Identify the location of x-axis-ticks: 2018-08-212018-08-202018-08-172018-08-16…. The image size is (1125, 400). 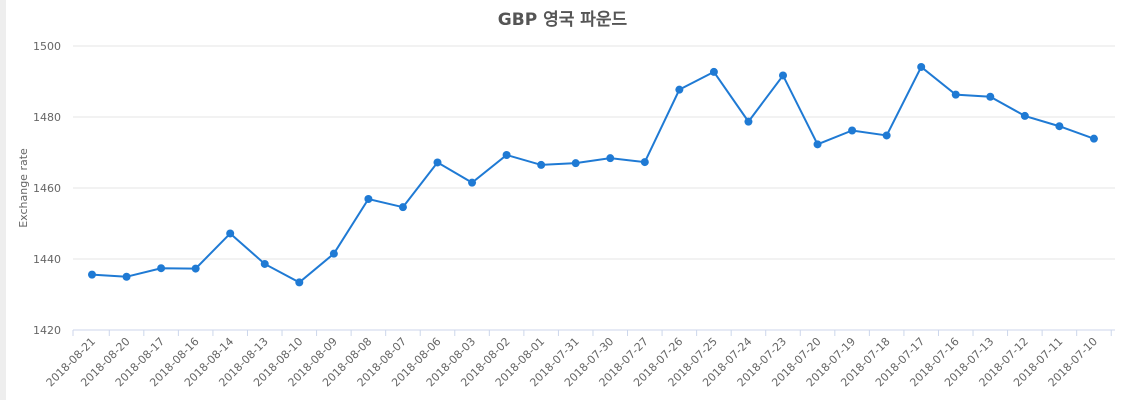
(578, 359).